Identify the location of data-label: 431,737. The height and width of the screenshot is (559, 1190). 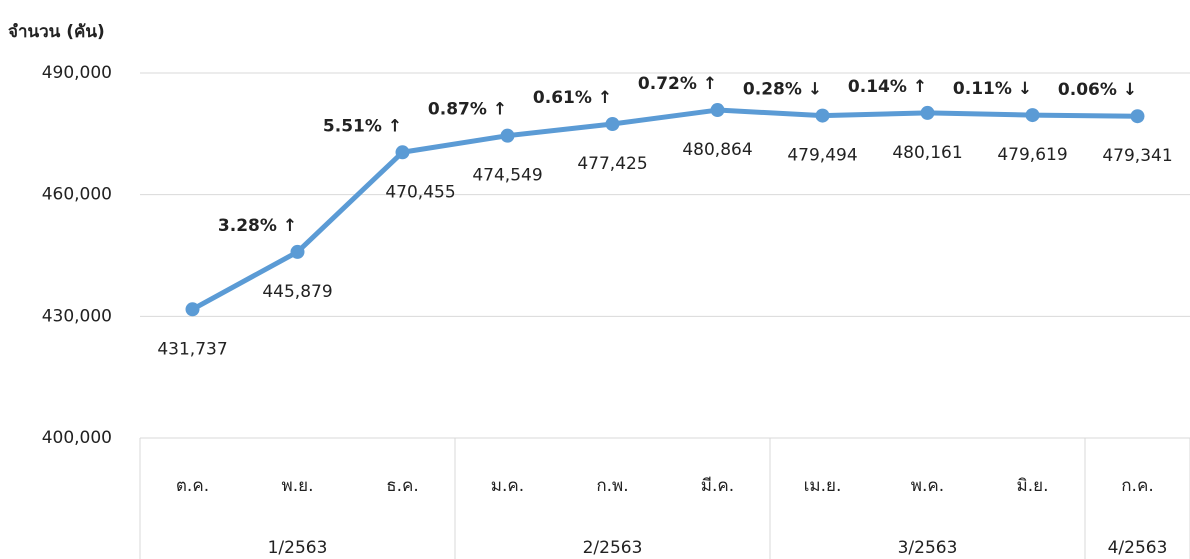
(192, 349).